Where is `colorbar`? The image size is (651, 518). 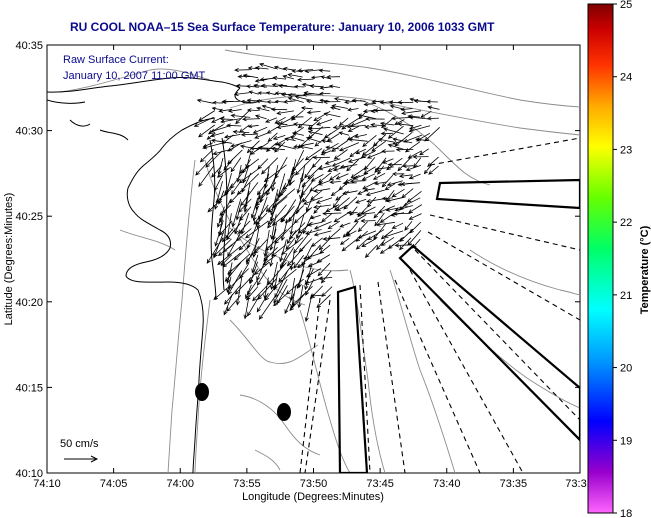
colorbar is located at coordinates (600, 258).